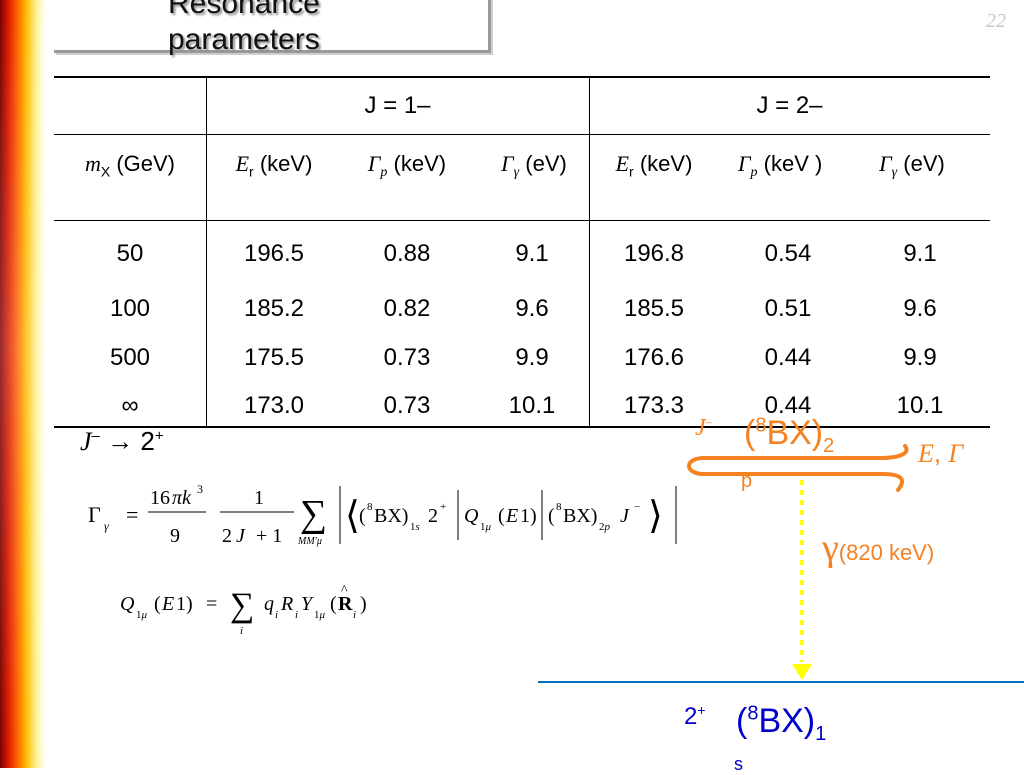  I want to click on table-top-rule, so click(522, 77).